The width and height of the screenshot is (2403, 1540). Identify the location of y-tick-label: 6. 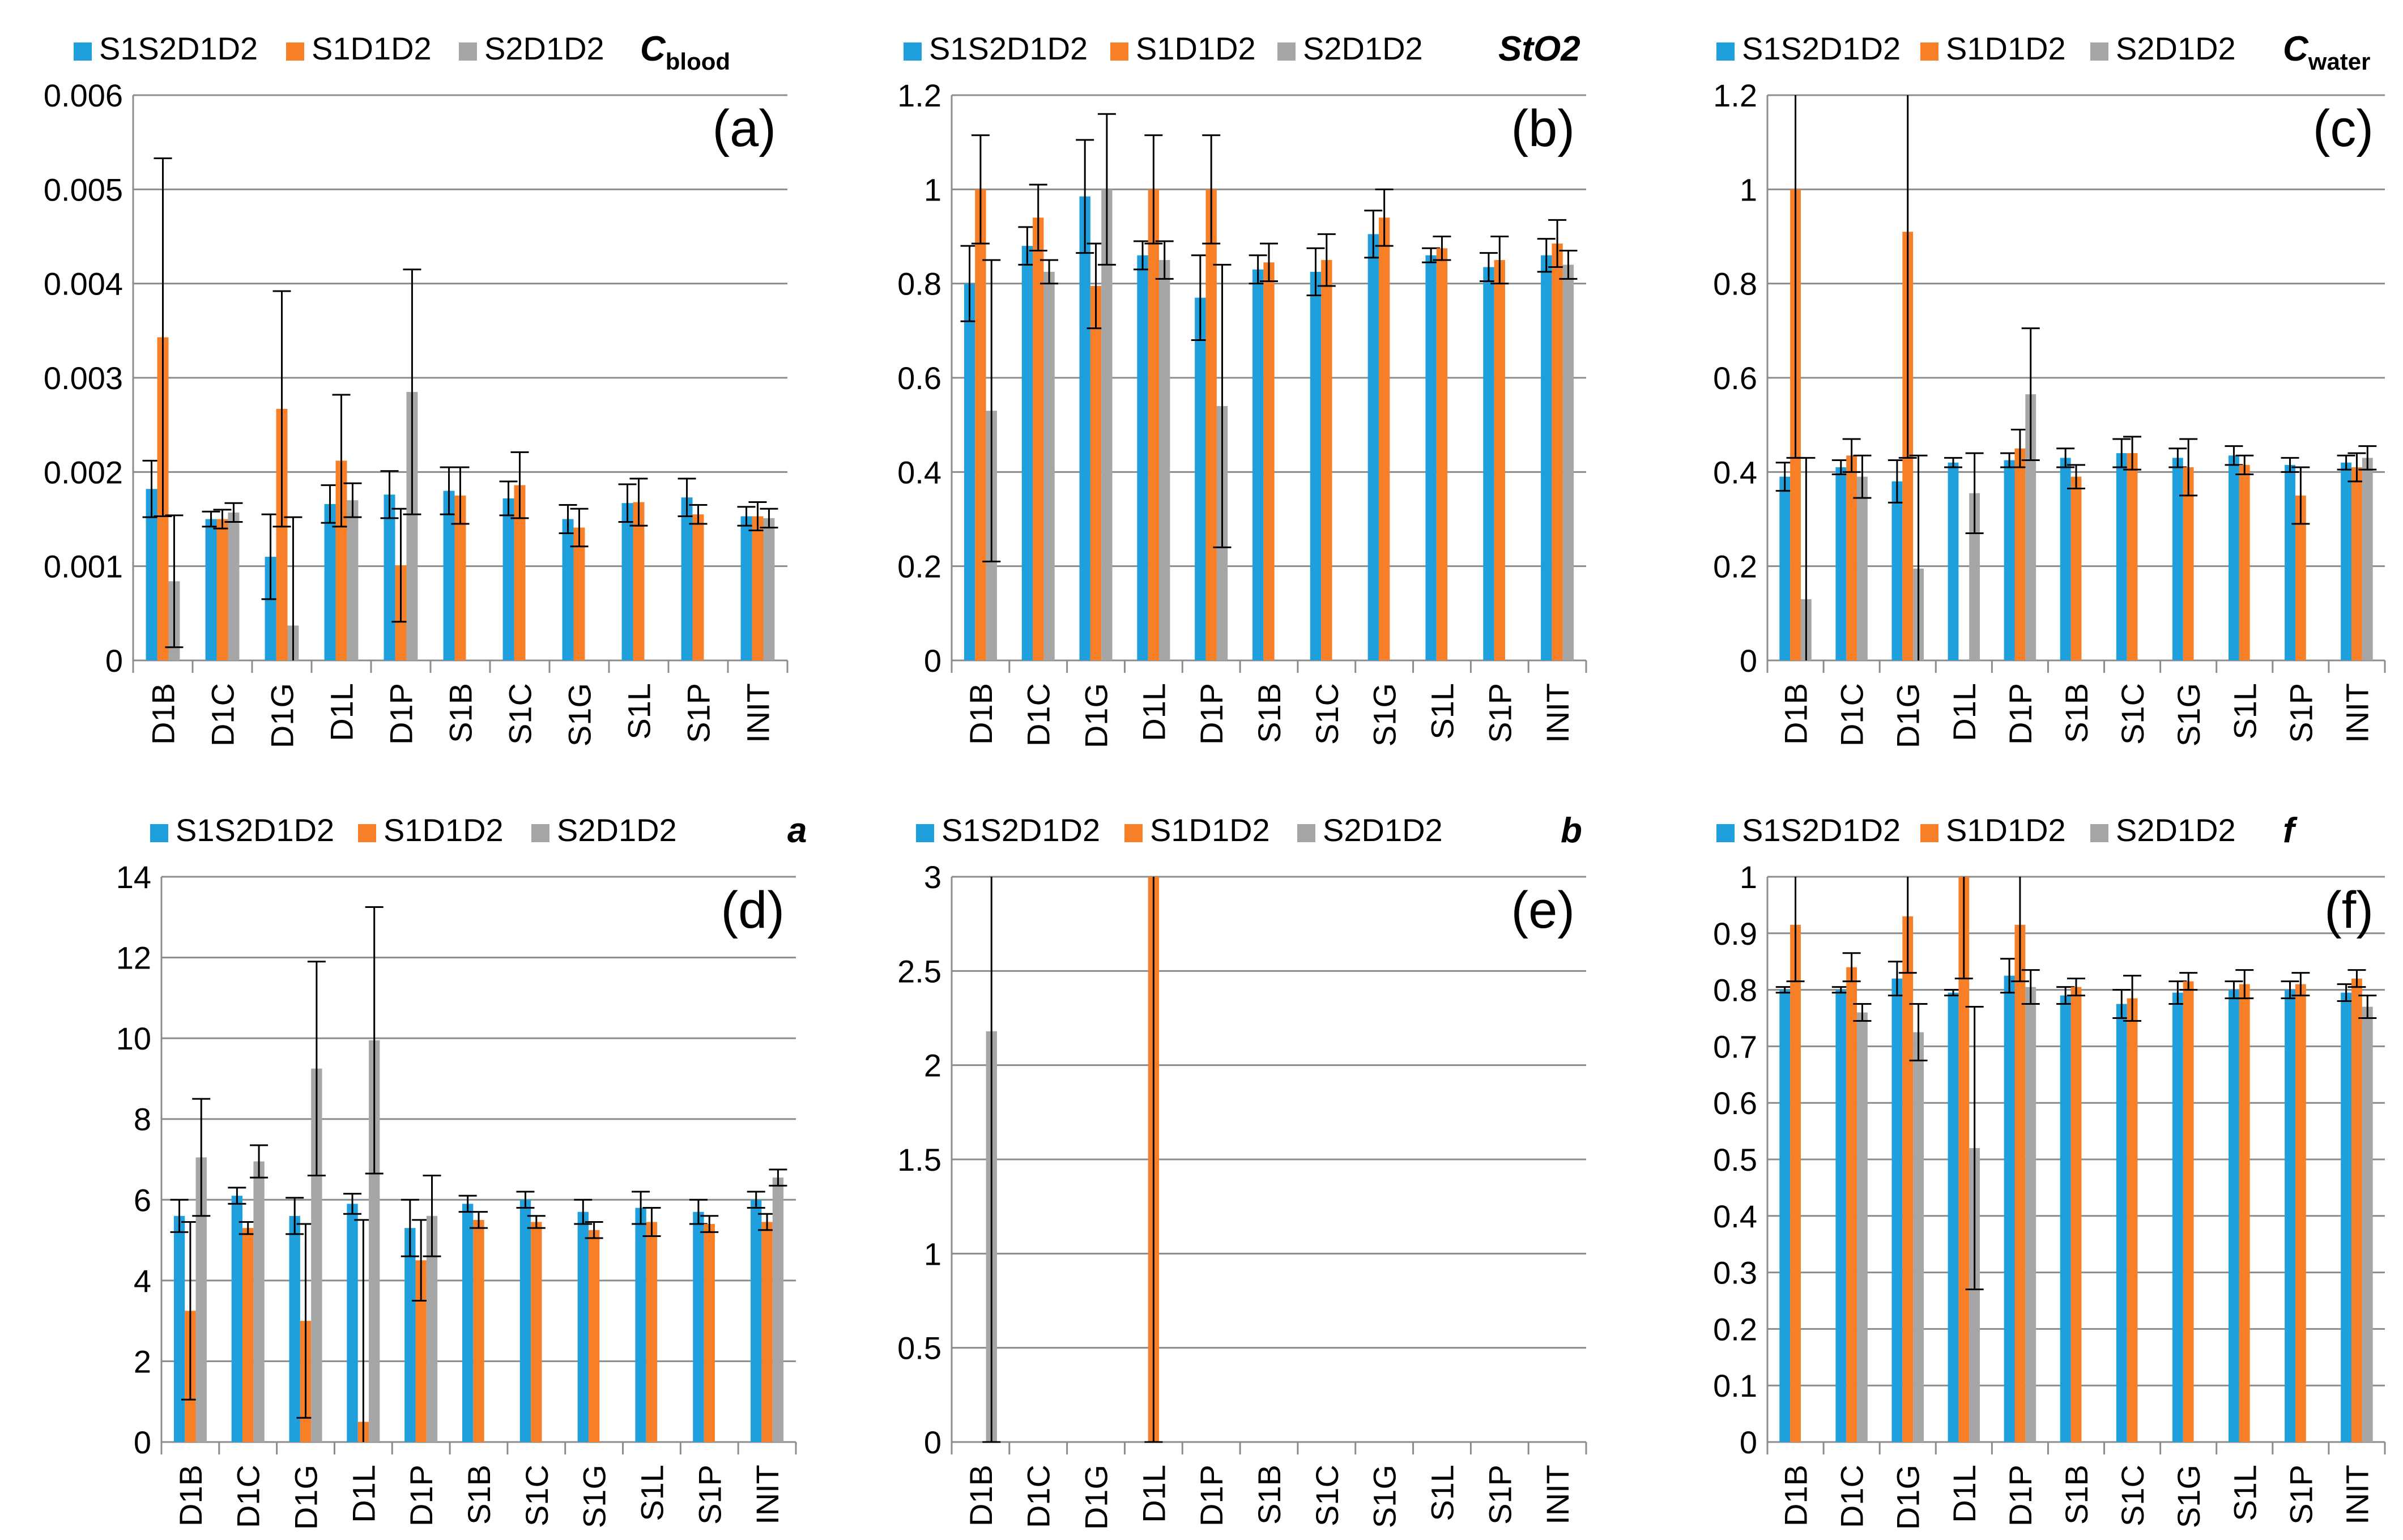
(142, 1200).